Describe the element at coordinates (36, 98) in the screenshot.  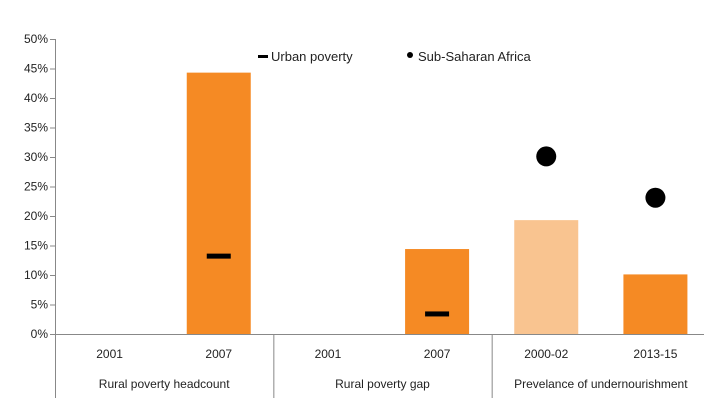
I see `y-tick-label: 40%` at that location.